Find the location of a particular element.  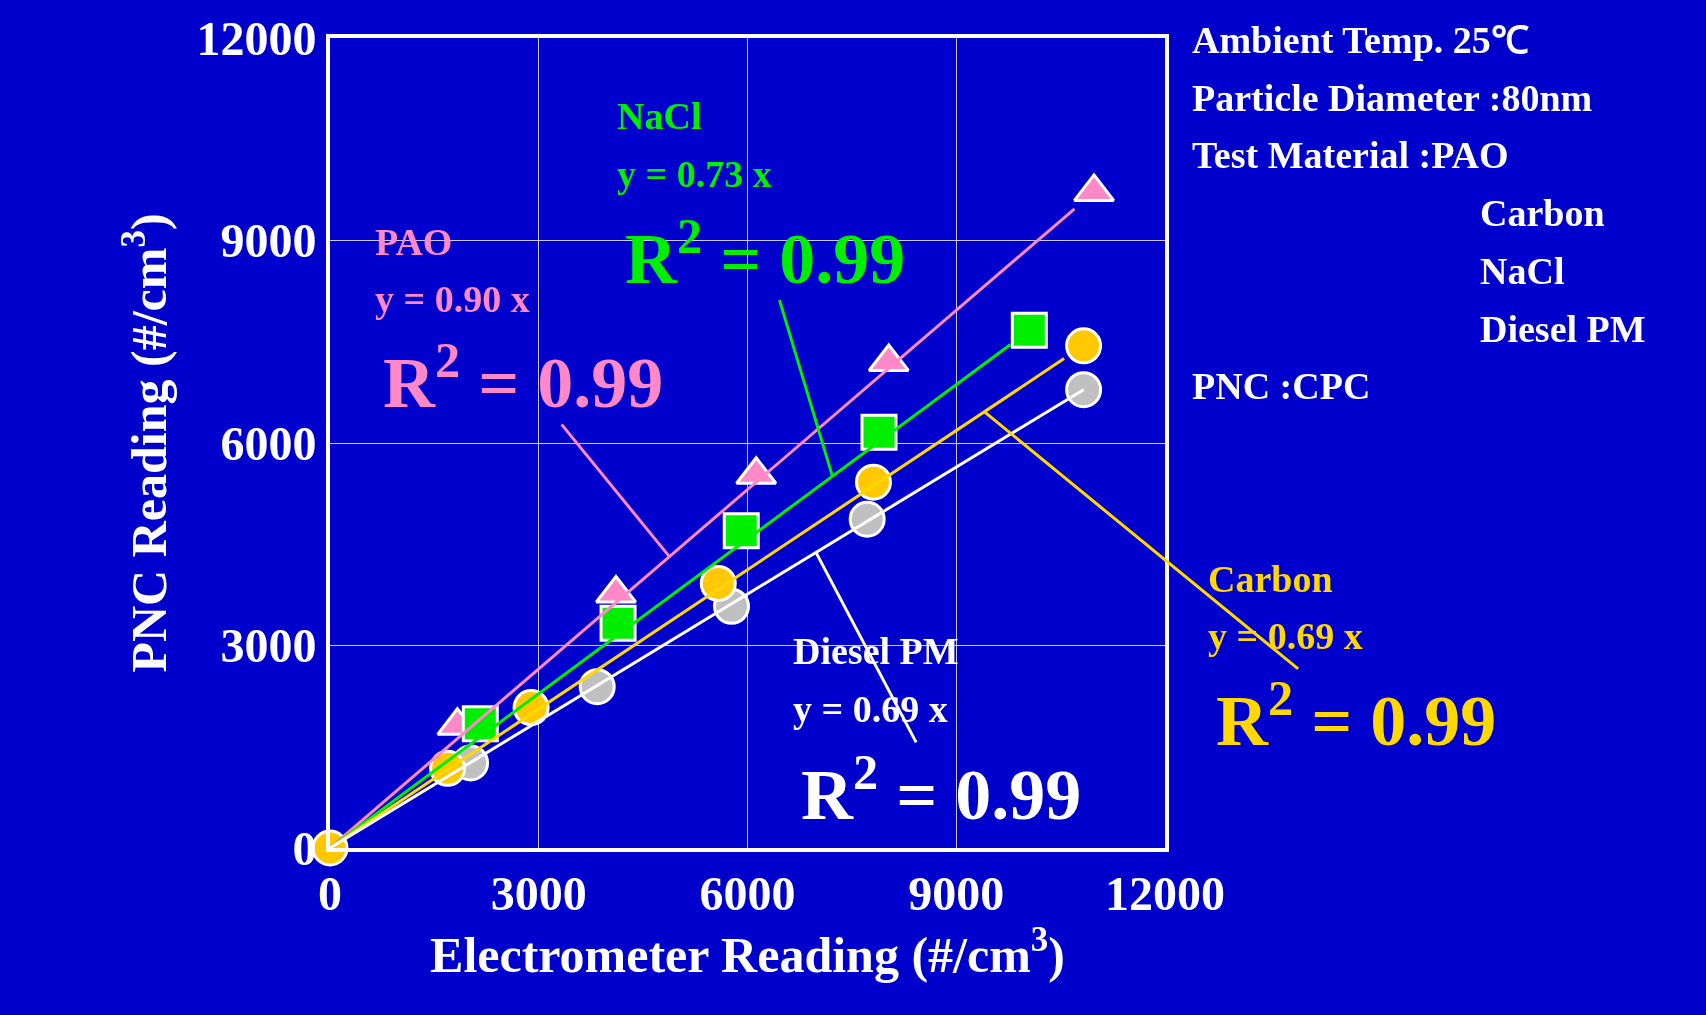

x-tick-label: 6000 is located at coordinates (747, 893).